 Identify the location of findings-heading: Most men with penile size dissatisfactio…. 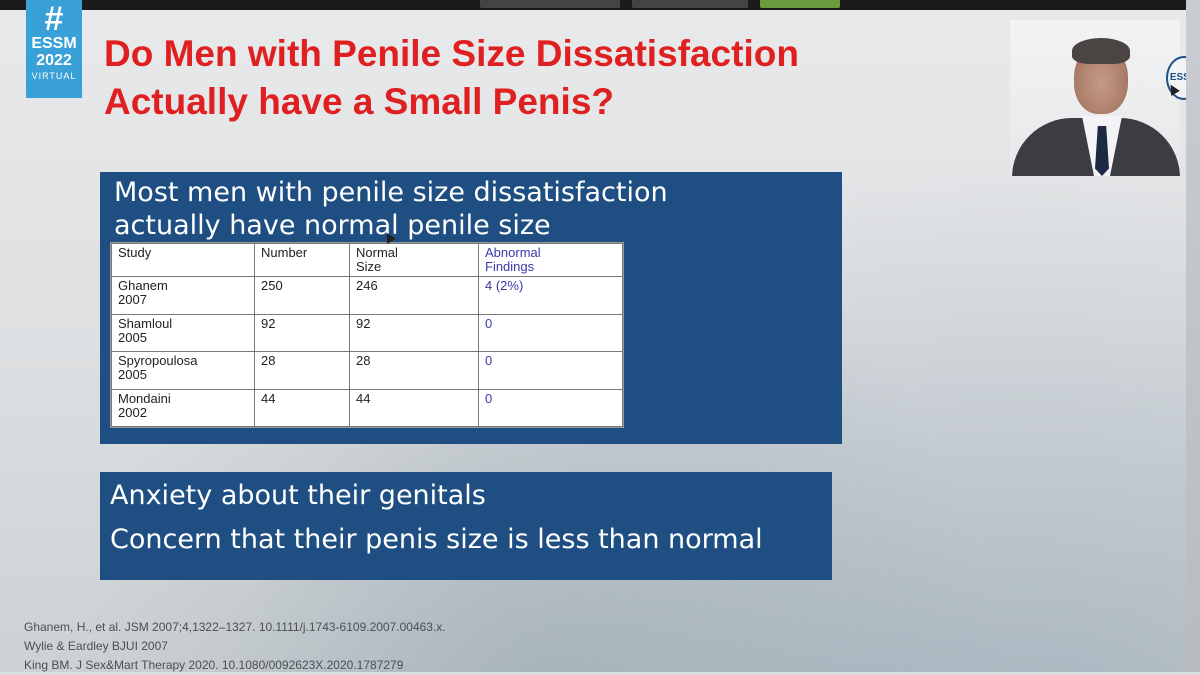
(474, 209).